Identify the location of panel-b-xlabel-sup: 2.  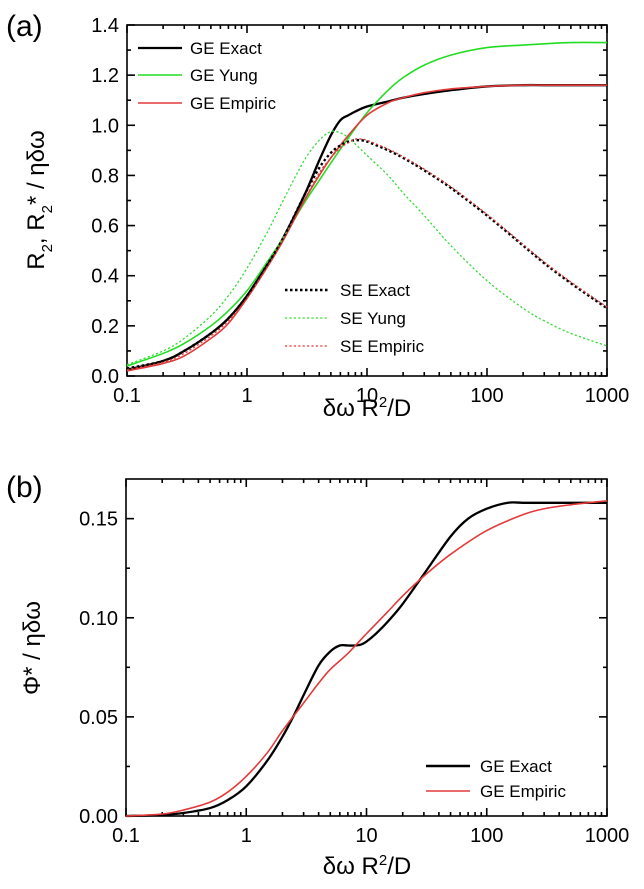
(383, 860).